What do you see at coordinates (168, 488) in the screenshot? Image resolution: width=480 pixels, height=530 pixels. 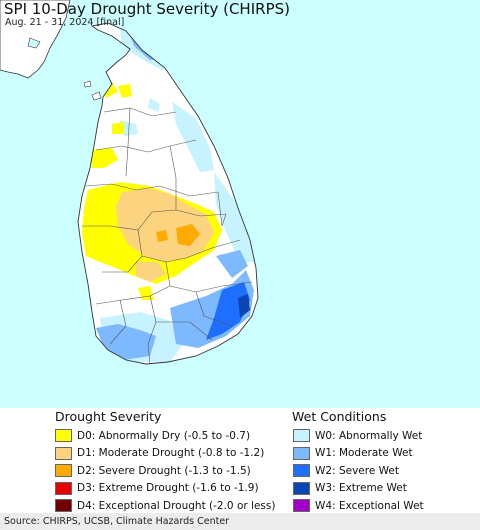 I see `legend-label: D3: Extreme Drought (-1.6 to -1.9)` at bounding box center [168, 488].